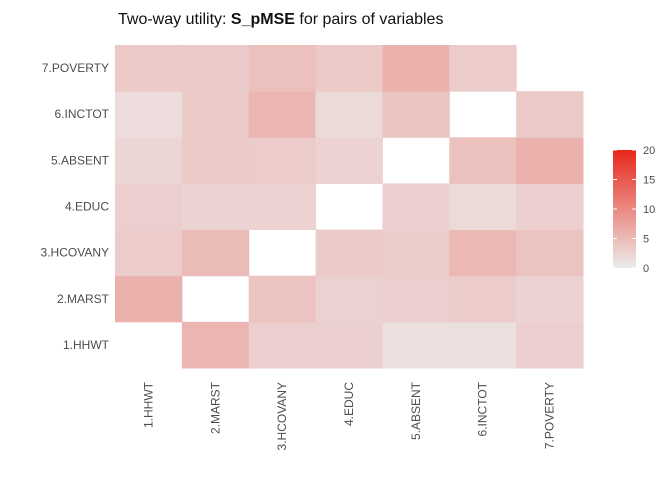 This screenshot has width=672, height=480. Describe the element at coordinates (282, 416) in the screenshot. I see `x-tick-label: 3.HCOVANY` at that location.